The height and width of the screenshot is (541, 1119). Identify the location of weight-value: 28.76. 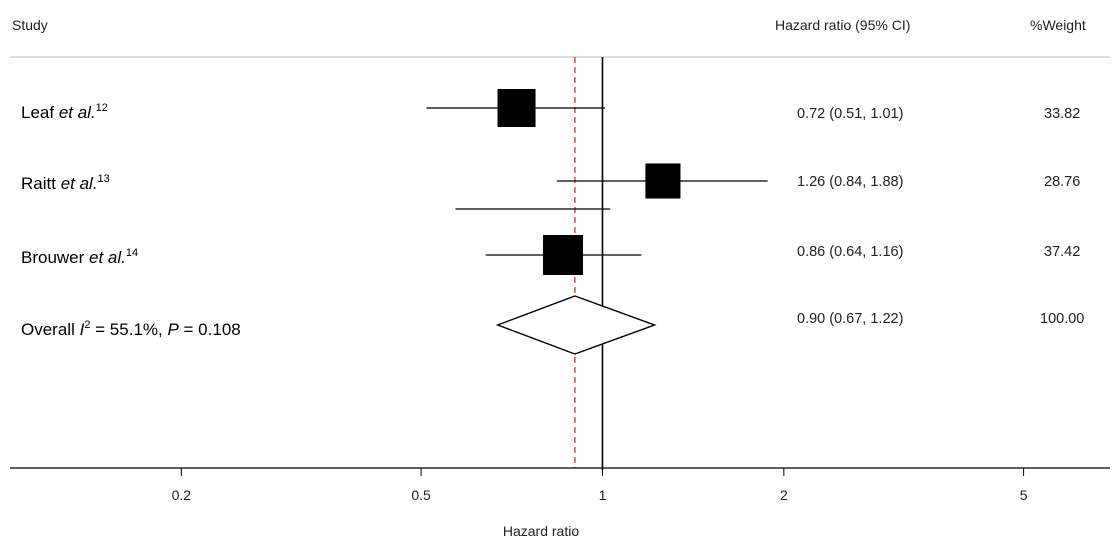
(1062, 182).